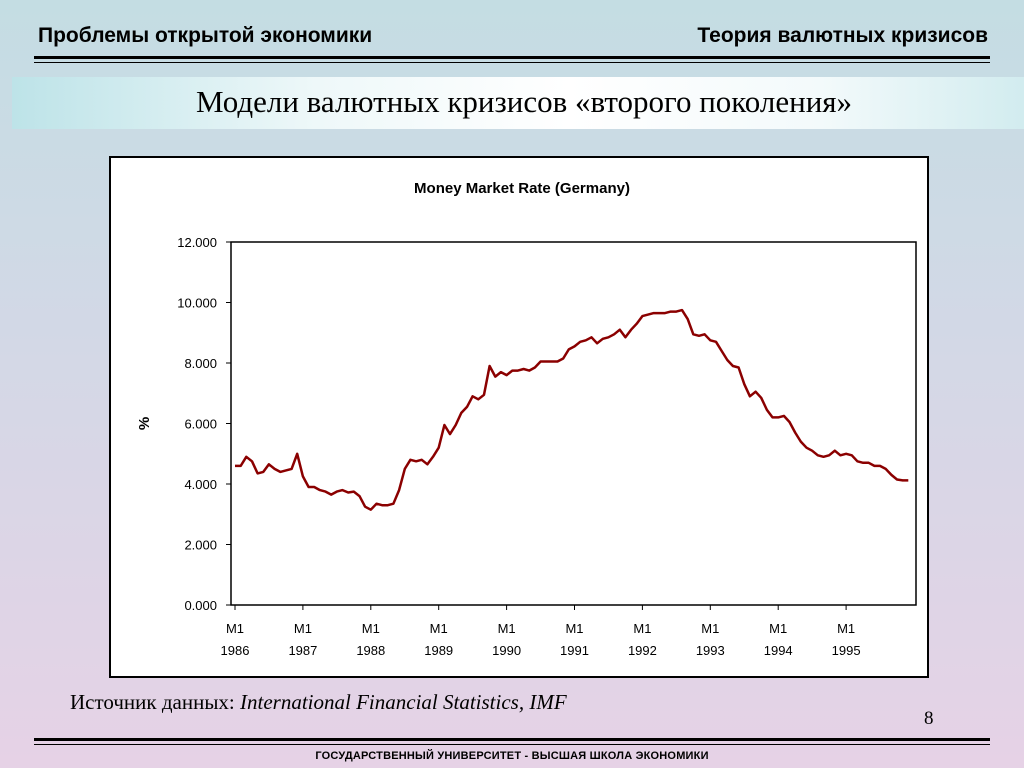 This screenshot has height=768, width=1024. Describe the element at coordinates (929, 718) in the screenshot. I see `page-number: 8` at that location.